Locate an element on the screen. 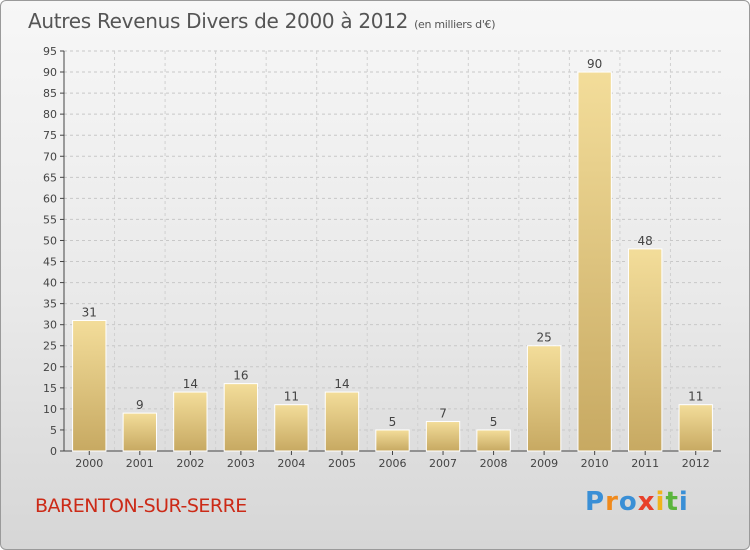  logo-letter: P is located at coordinates (595, 502).